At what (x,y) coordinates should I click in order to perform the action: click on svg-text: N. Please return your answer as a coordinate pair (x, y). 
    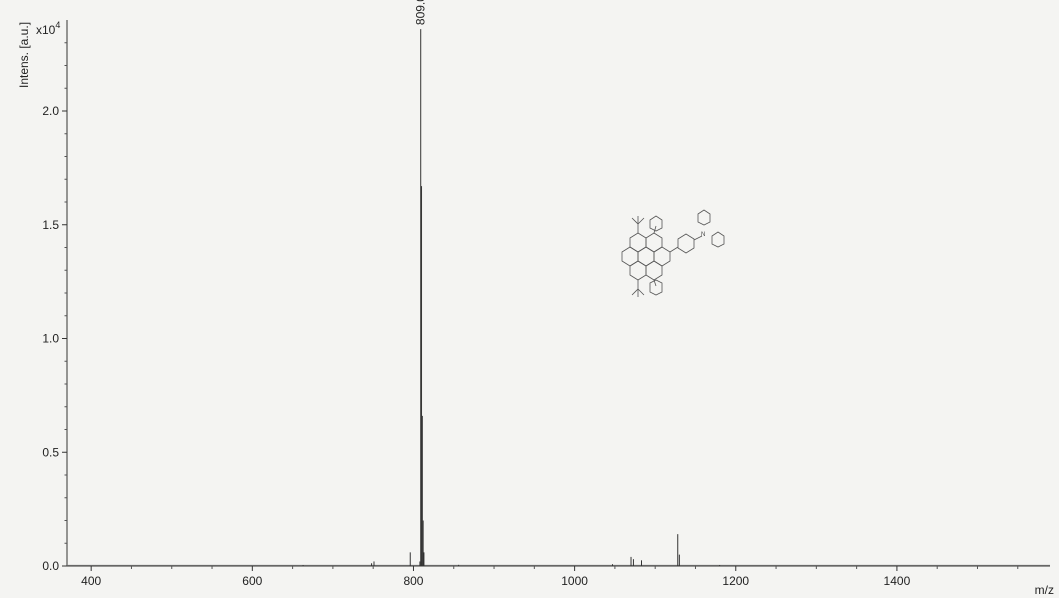
    Looking at the image, I should click on (703, 235).